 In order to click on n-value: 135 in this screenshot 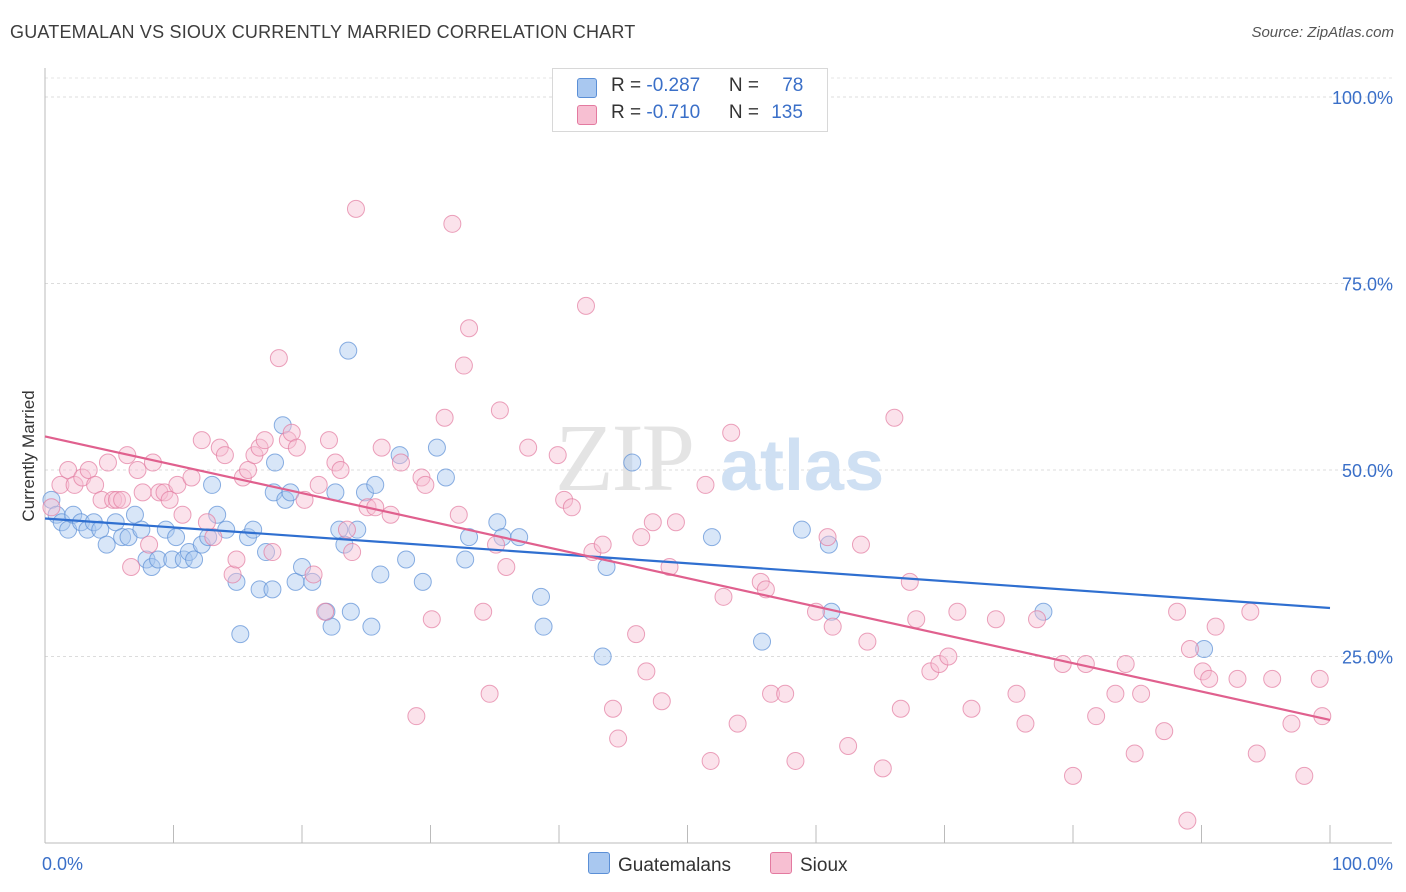, I will do `click(787, 112)`.